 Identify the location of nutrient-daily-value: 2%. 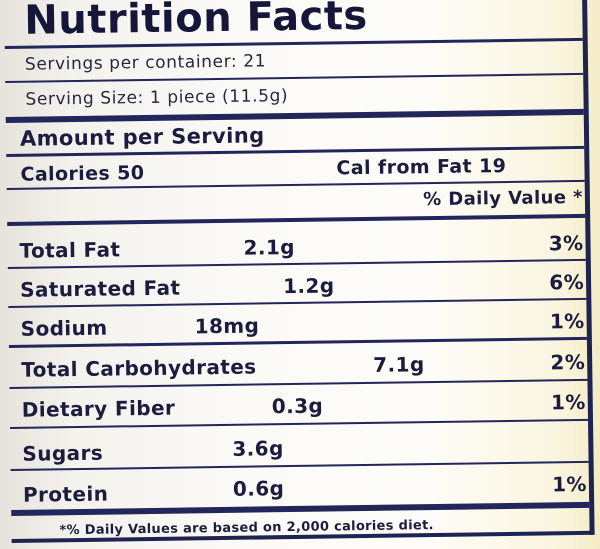
(568, 362).